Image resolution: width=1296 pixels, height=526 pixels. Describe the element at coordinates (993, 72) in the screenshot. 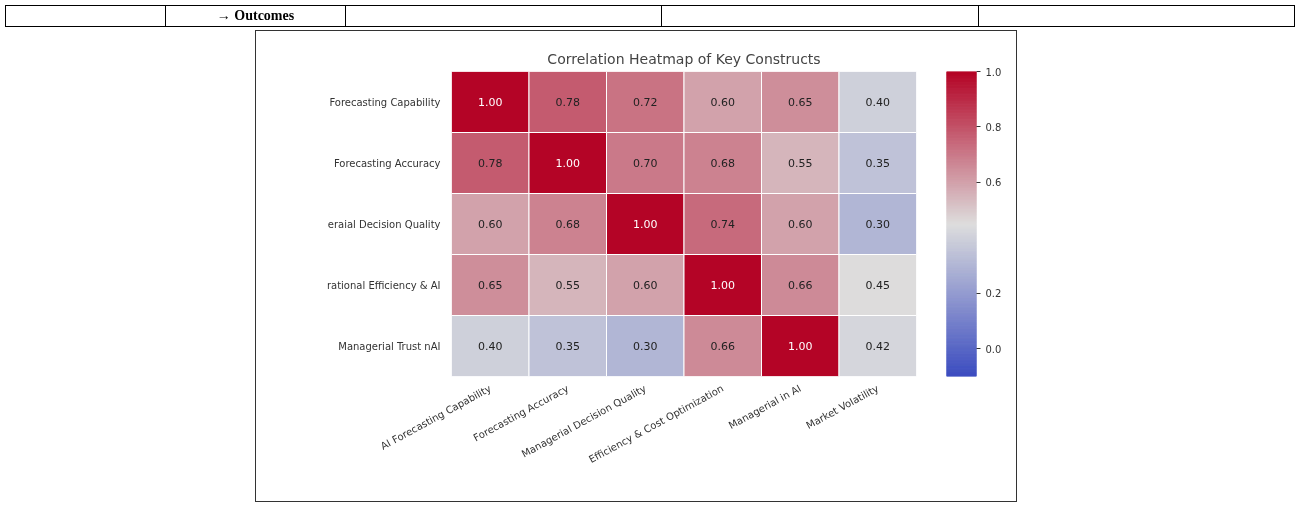

I see `color-bar-label: 1.0` at that location.